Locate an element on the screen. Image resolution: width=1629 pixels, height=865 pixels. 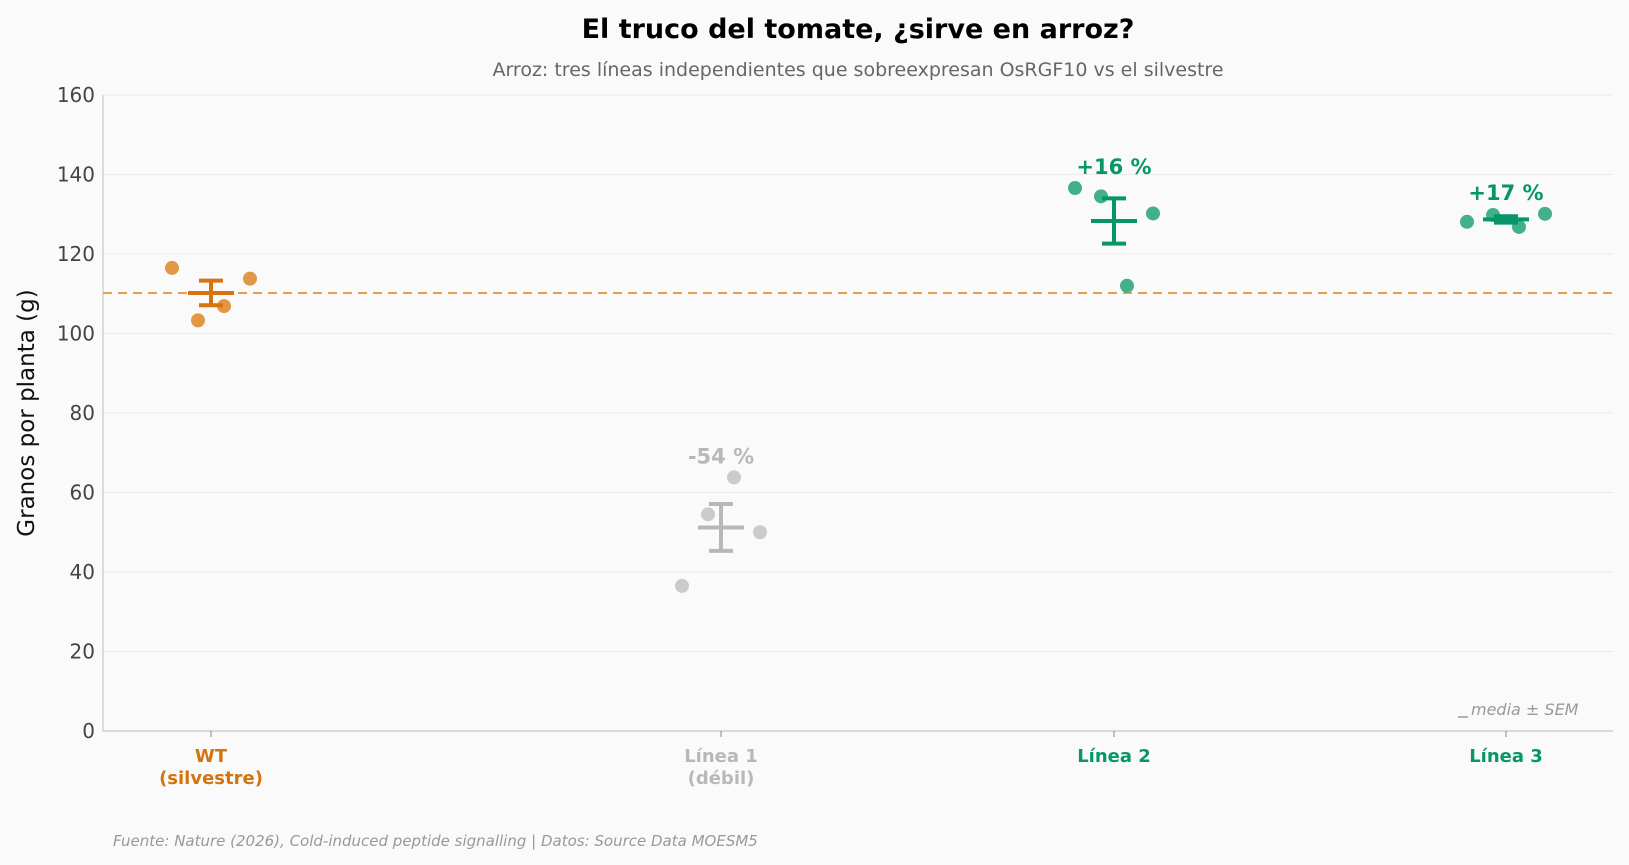
percent-change-label: +17 % is located at coordinates (1505, 193).